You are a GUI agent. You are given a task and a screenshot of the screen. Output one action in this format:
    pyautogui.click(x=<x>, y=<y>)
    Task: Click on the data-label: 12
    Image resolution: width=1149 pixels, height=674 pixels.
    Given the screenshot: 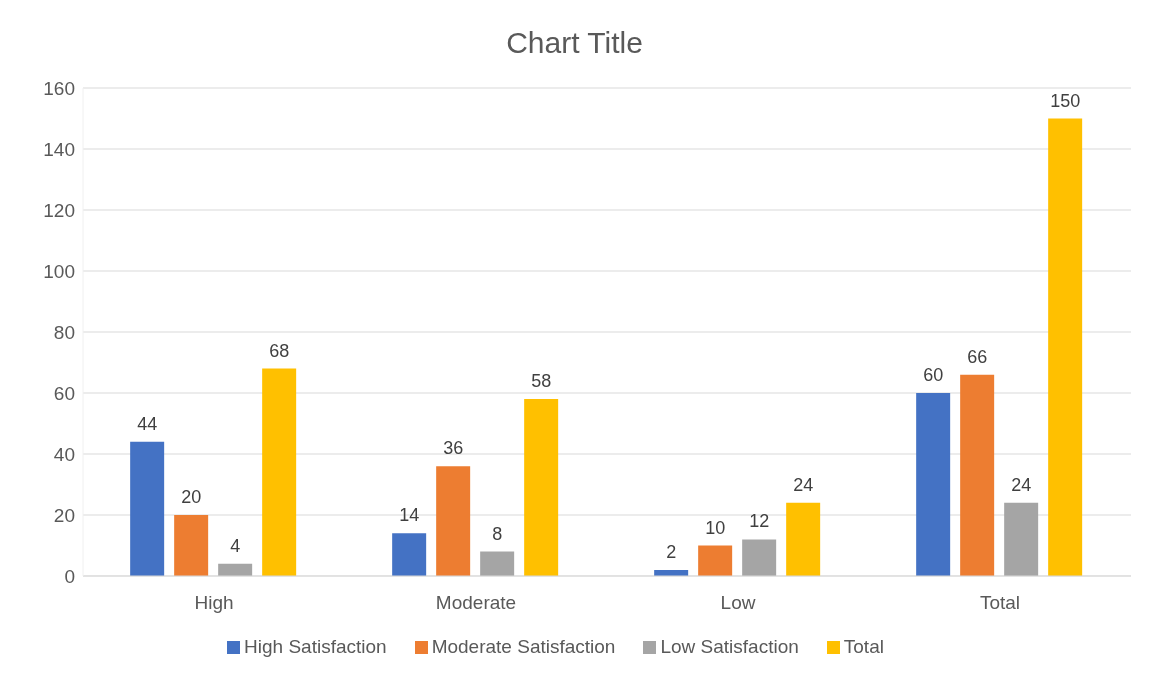 What is the action you would take?
    pyautogui.click(x=759, y=521)
    